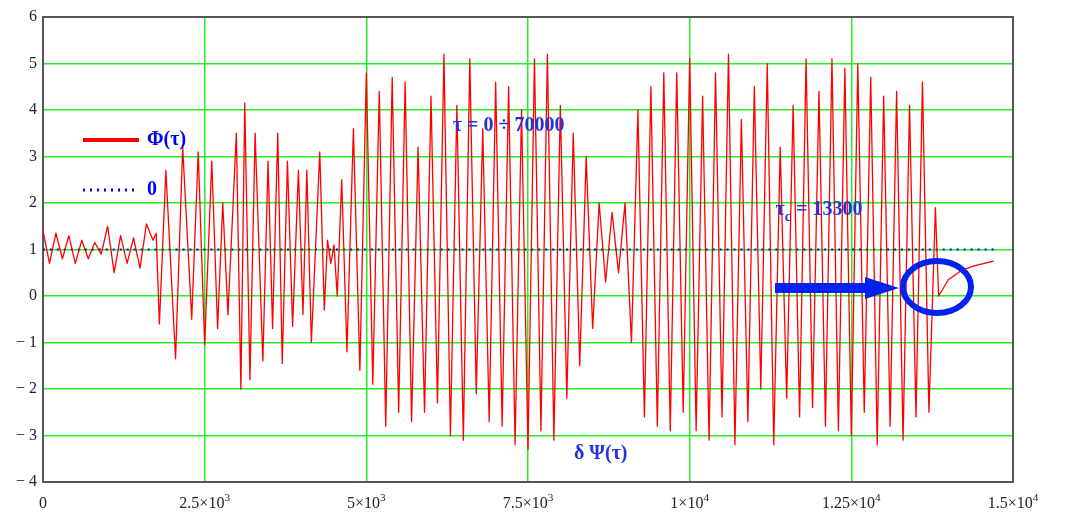 The width and height of the screenshot is (1083, 517). I want to click on y-tick-label: − 3, so click(26, 434).